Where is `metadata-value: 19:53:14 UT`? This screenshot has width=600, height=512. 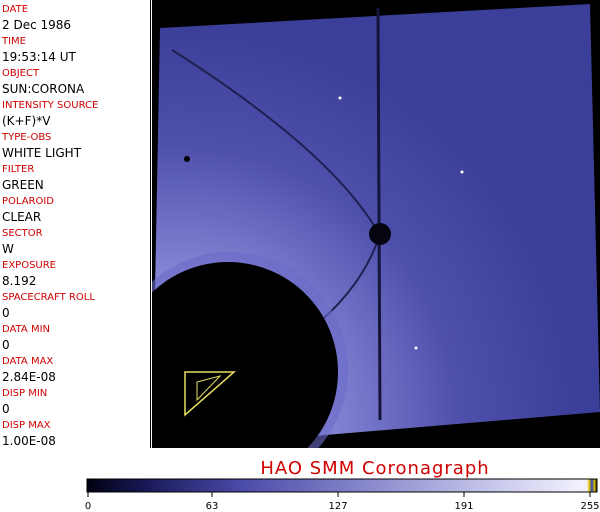
metadata-value: 19:53:14 UT is located at coordinates (39, 57).